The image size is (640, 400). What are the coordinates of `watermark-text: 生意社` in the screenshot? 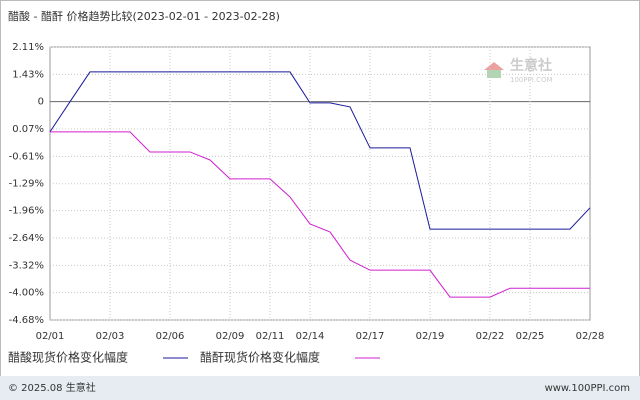 It's located at (531, 65).